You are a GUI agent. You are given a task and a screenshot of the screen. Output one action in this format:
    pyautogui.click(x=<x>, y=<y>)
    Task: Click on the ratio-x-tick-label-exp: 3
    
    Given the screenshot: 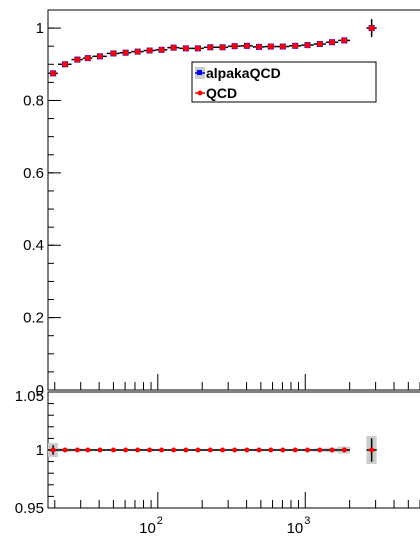 What is the action you would take?
    pyautogui.click(x=307, y=521)
    